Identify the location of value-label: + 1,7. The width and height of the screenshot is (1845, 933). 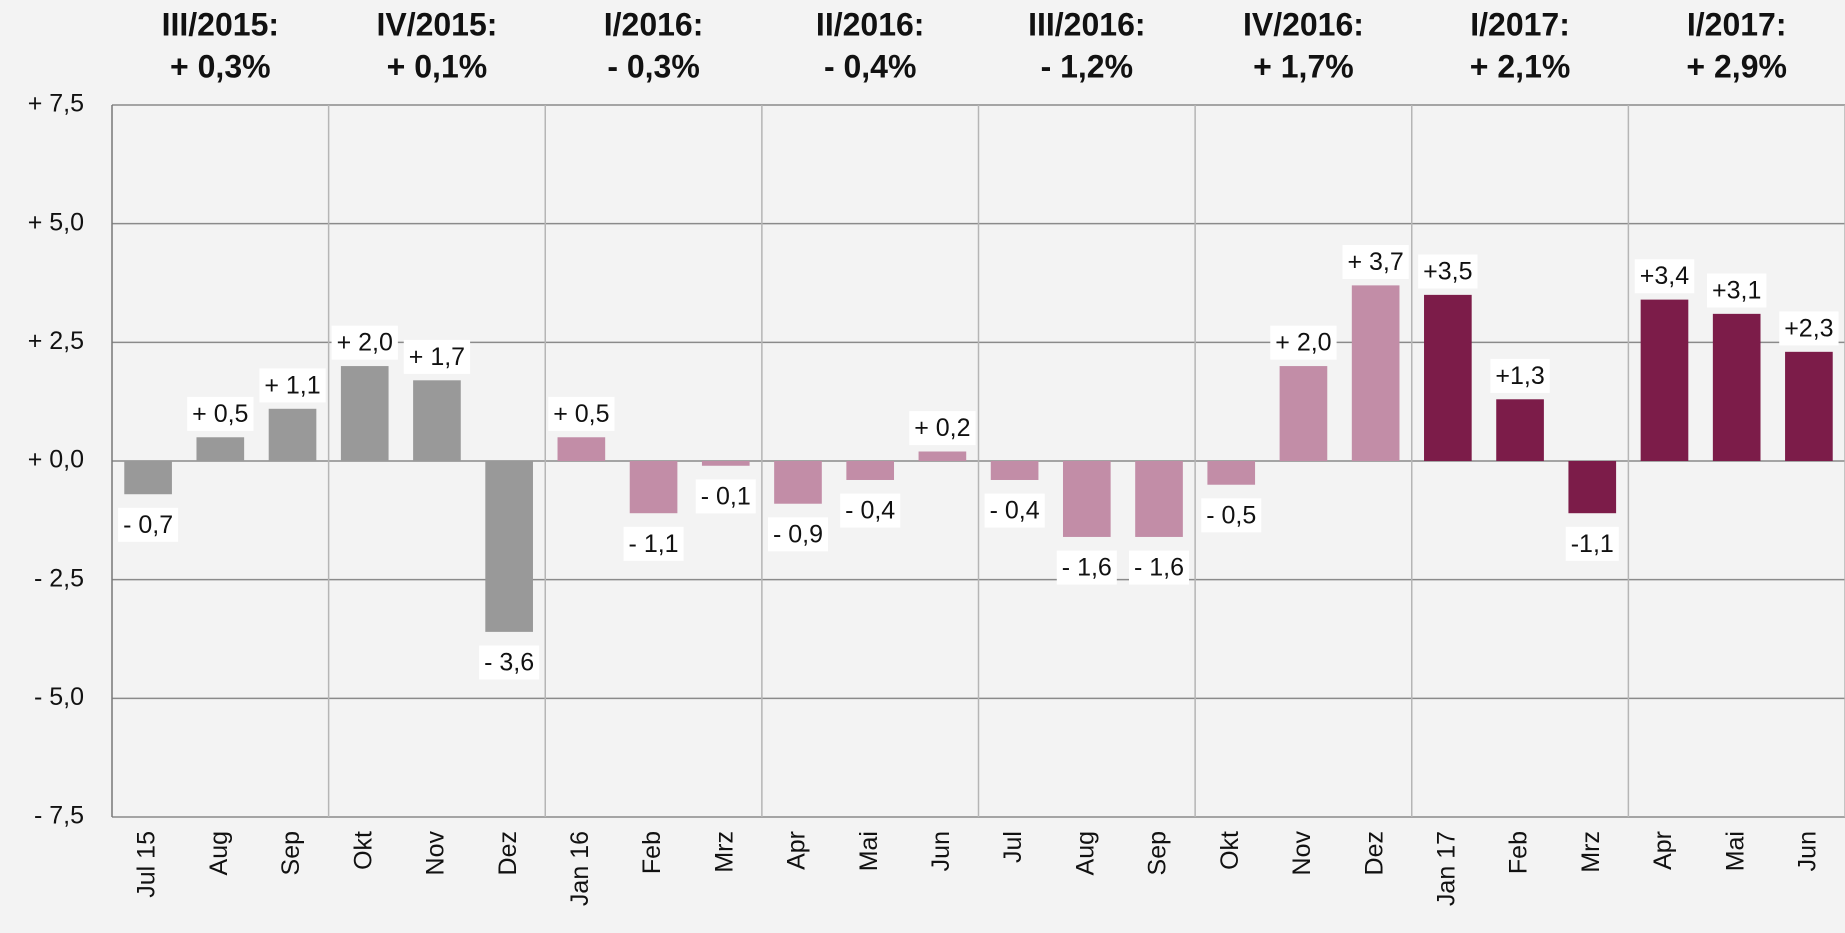
(437, 357).